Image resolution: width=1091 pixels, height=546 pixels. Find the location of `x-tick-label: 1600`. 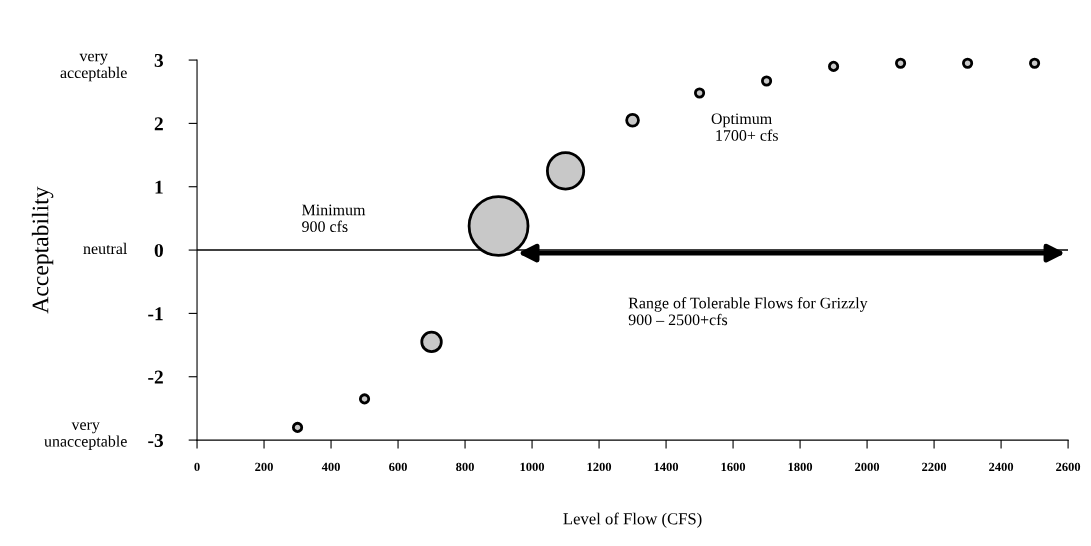

x-tick-label: 1600 is located at coordinates (733, 467).